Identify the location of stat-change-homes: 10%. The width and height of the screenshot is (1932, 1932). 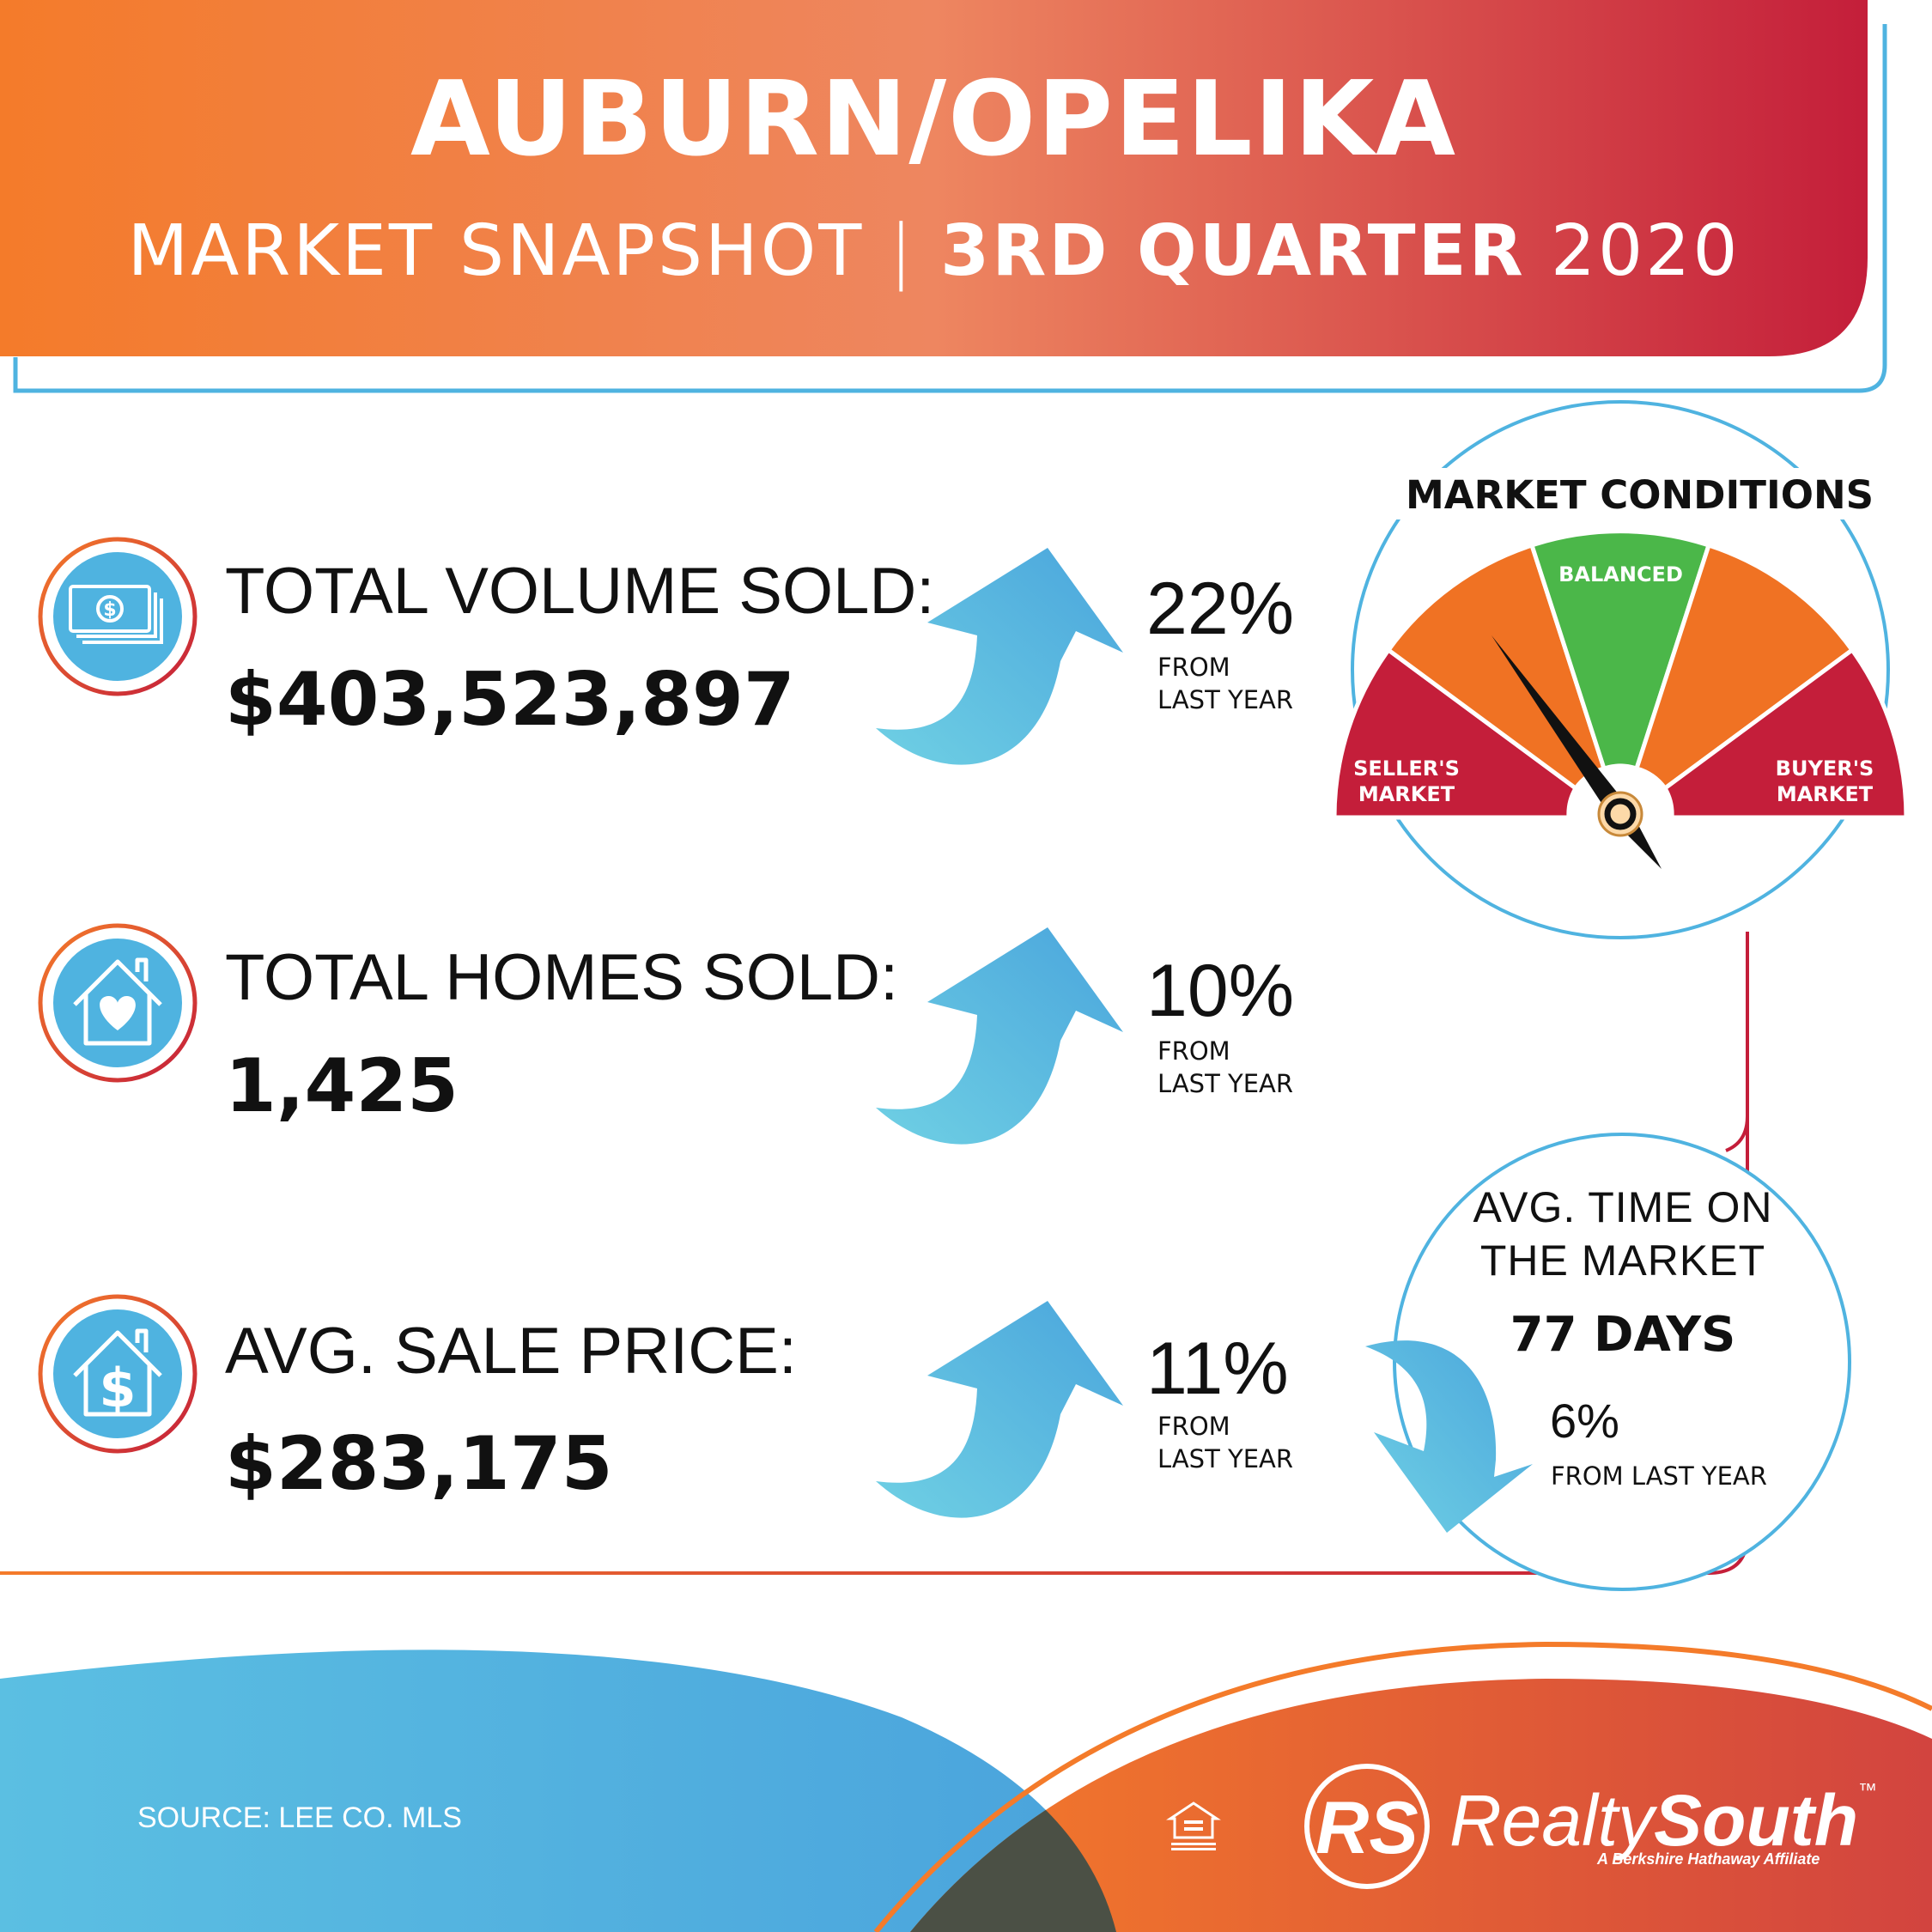
(1221, 991).